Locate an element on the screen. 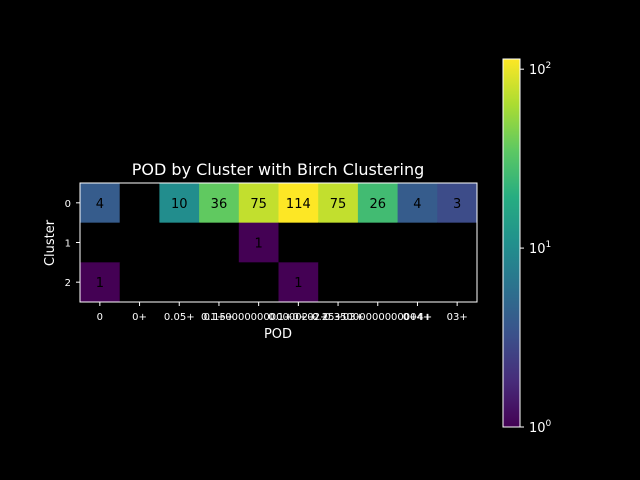 The height and width of the screenshot is (480, 640). x-tick-label: 0.1+0000000000002+ is located at coordinates (258, 317).